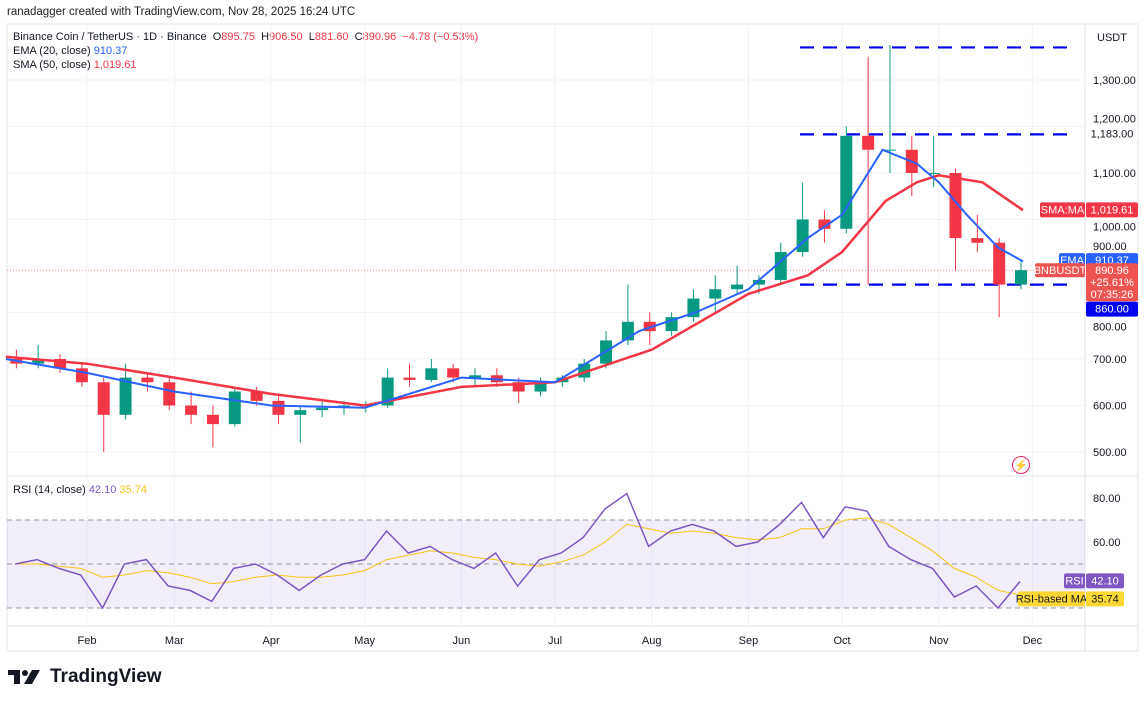 The image size is (1145, 702). Describe the element at coordinates (939, 641) in the screenshot. I see `time-tick-label: Nov` at that location.